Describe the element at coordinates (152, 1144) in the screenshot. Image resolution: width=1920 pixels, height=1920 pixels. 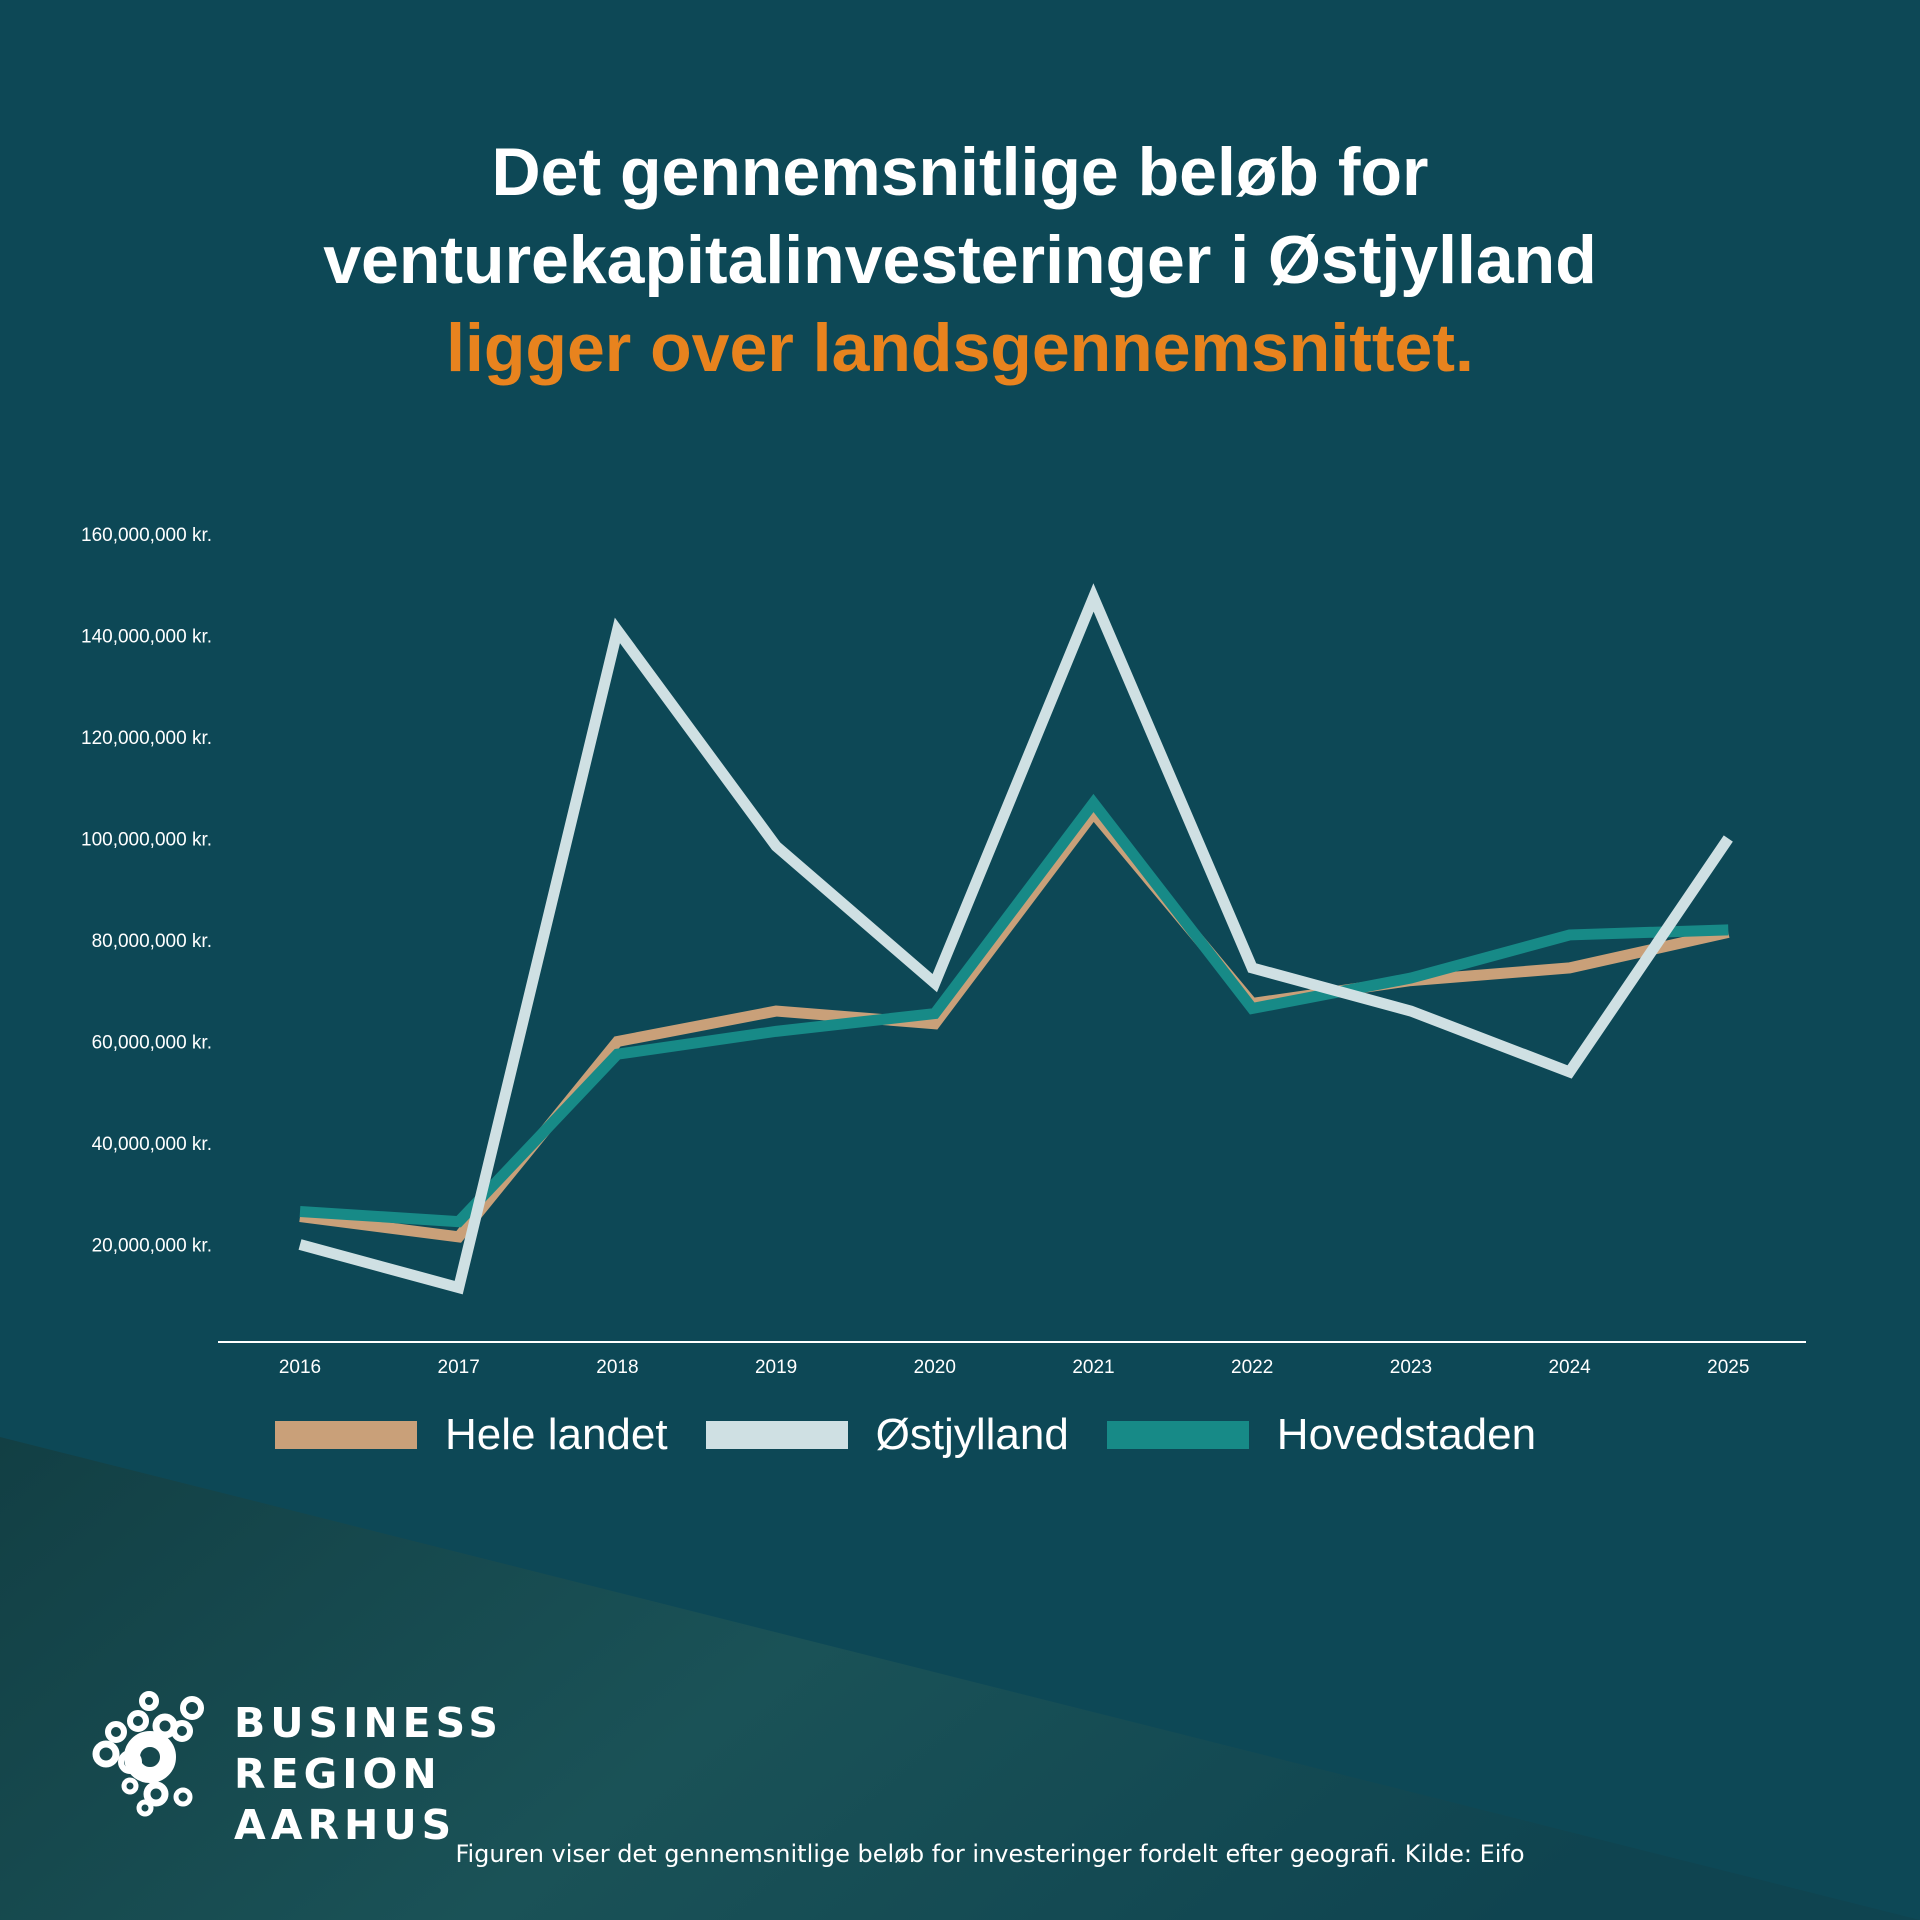
I see `y-tick-label: 40,000,000 kr.` at that location.